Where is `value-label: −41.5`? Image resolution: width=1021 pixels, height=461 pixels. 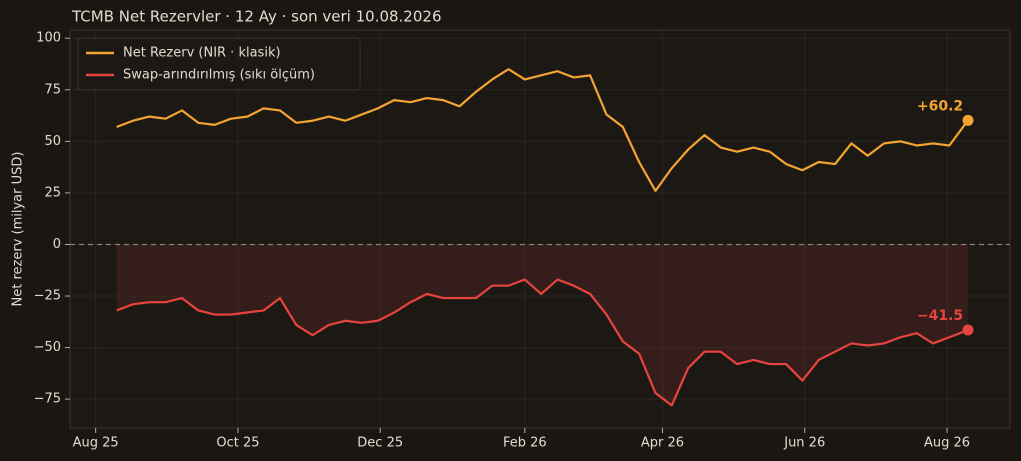
value-label: −41.5 is located at coordinates (940, 316).